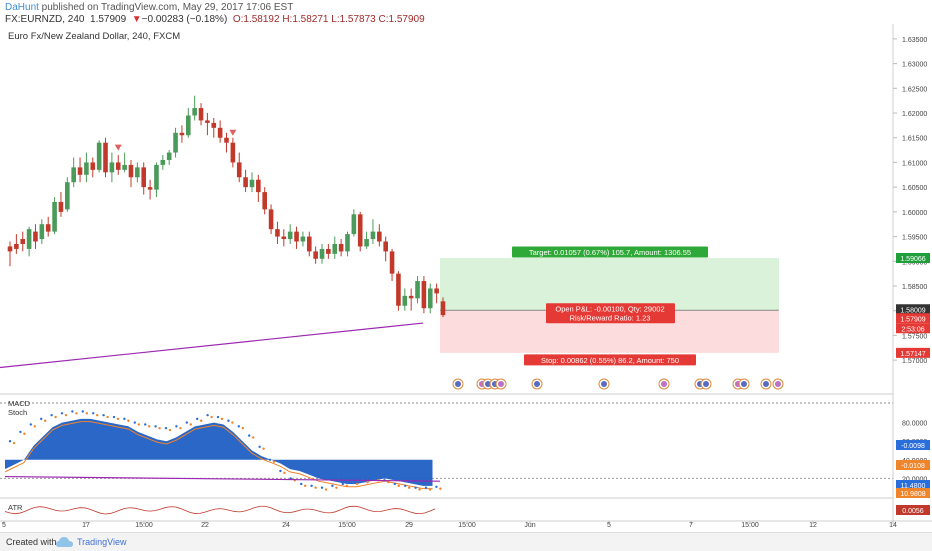 The image size is (932, 551). I want to click on price-tick-label: 1.61500, so click(914, 139).